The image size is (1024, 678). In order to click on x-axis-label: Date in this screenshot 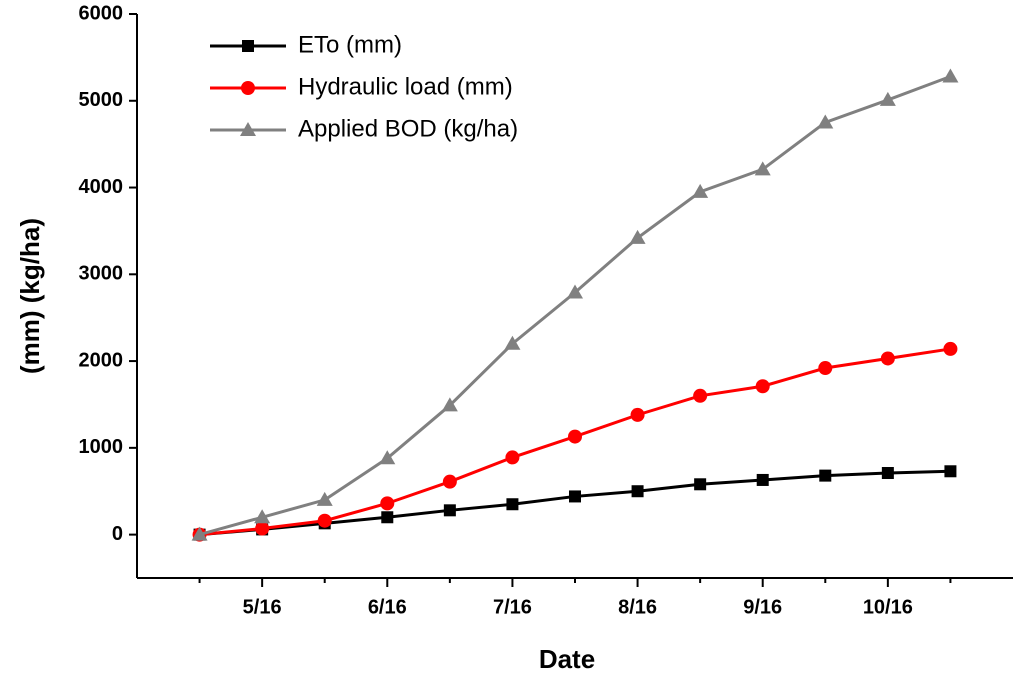, I will do `click(567, 659)`.